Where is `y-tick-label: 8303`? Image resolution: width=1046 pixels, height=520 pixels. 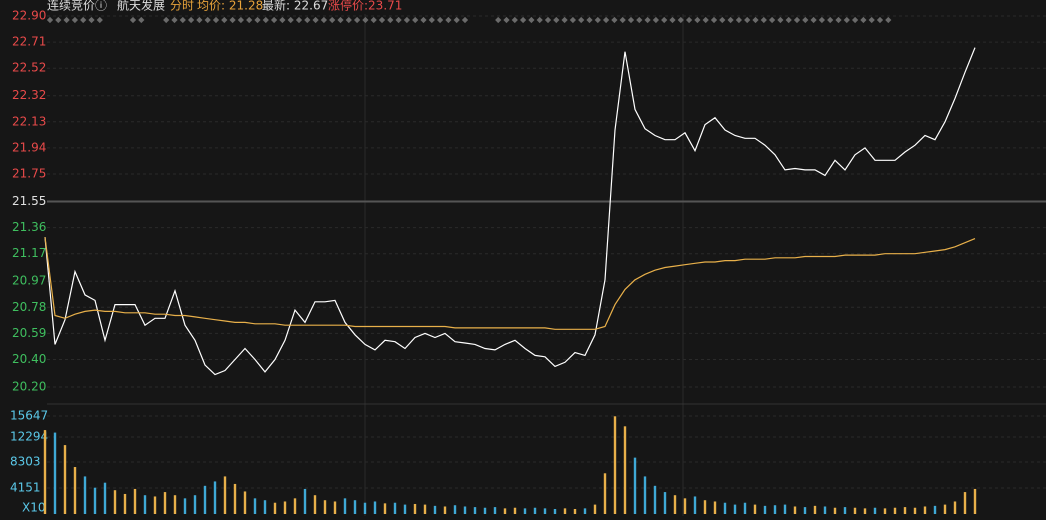
y-tick-label: 8303 is located at coordinates (25, 461).